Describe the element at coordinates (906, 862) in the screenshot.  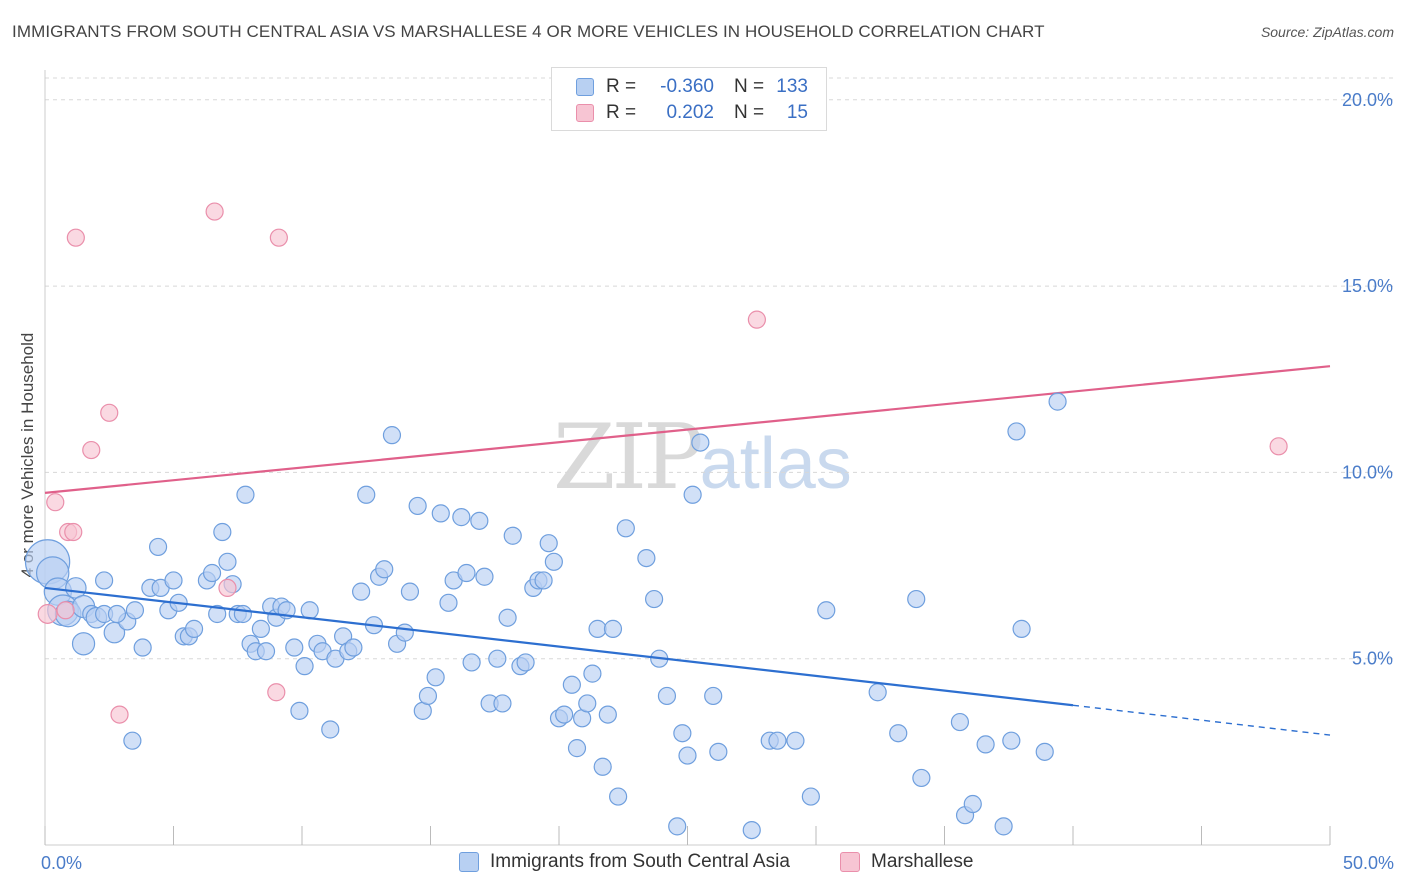
I see `legend-item-marshallese: Marshallese` at that location.